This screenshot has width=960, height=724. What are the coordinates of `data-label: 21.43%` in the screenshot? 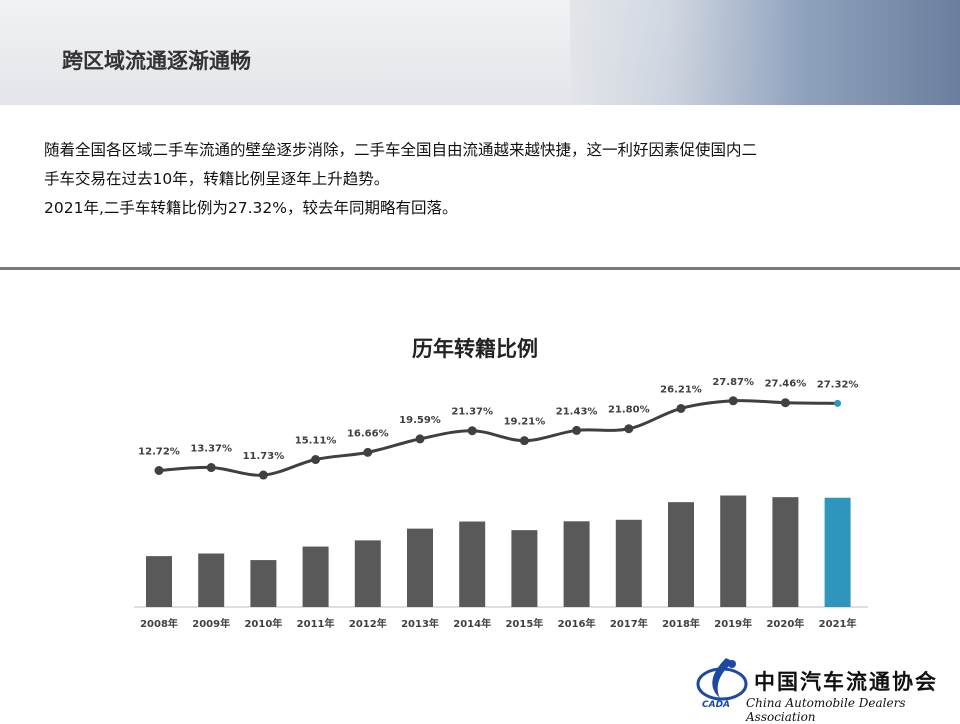 It's located at (577, 411).